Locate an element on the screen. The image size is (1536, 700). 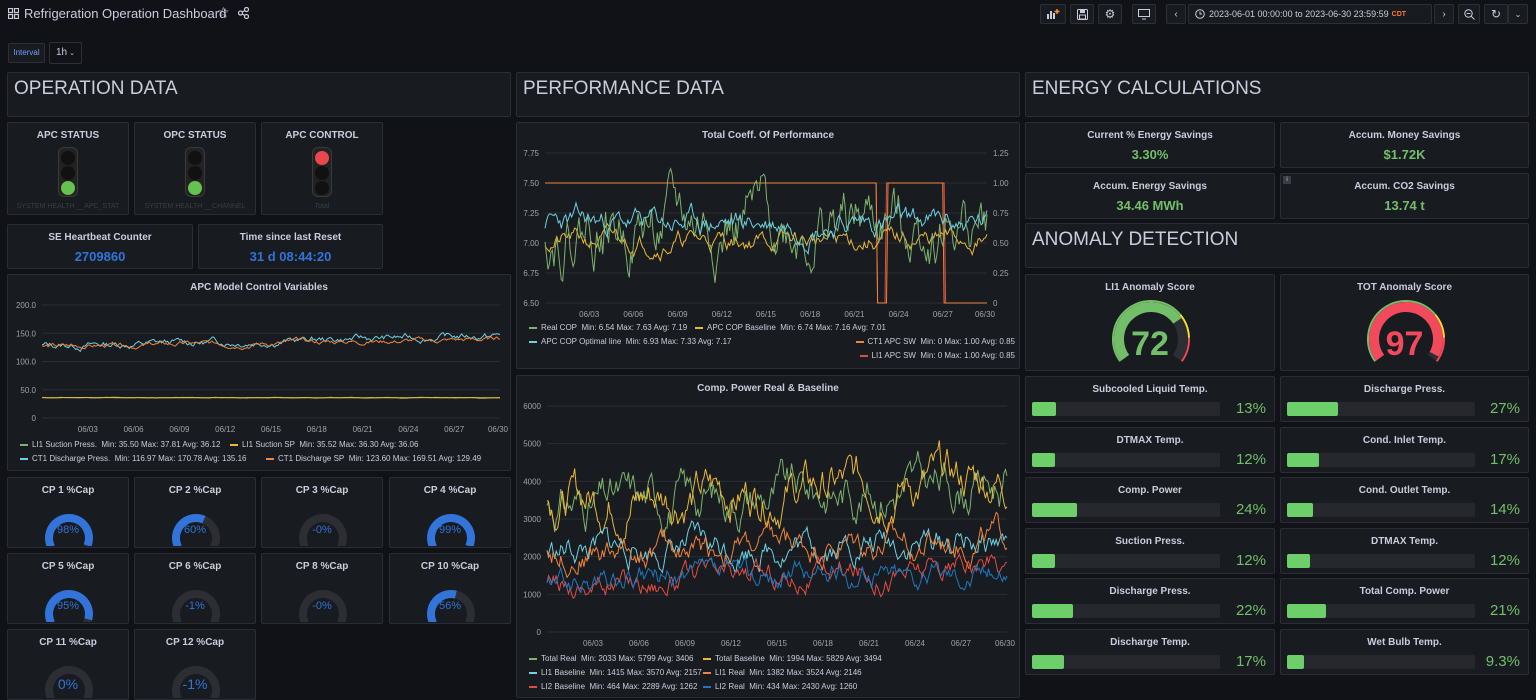
cp-gauge-title: CP 2 %Cap is located at coordinates (195, 490).